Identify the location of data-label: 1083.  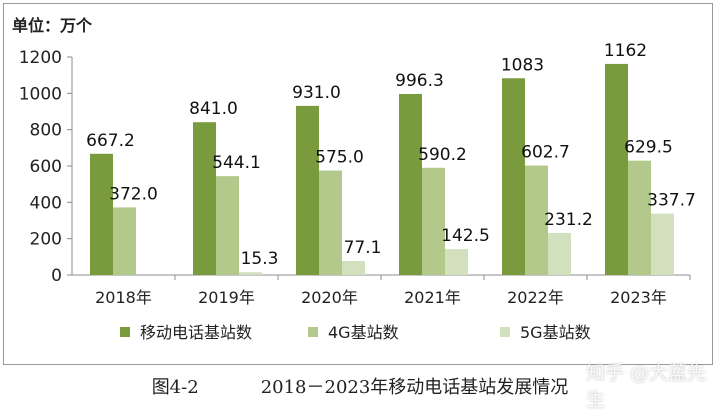
(522, 65).